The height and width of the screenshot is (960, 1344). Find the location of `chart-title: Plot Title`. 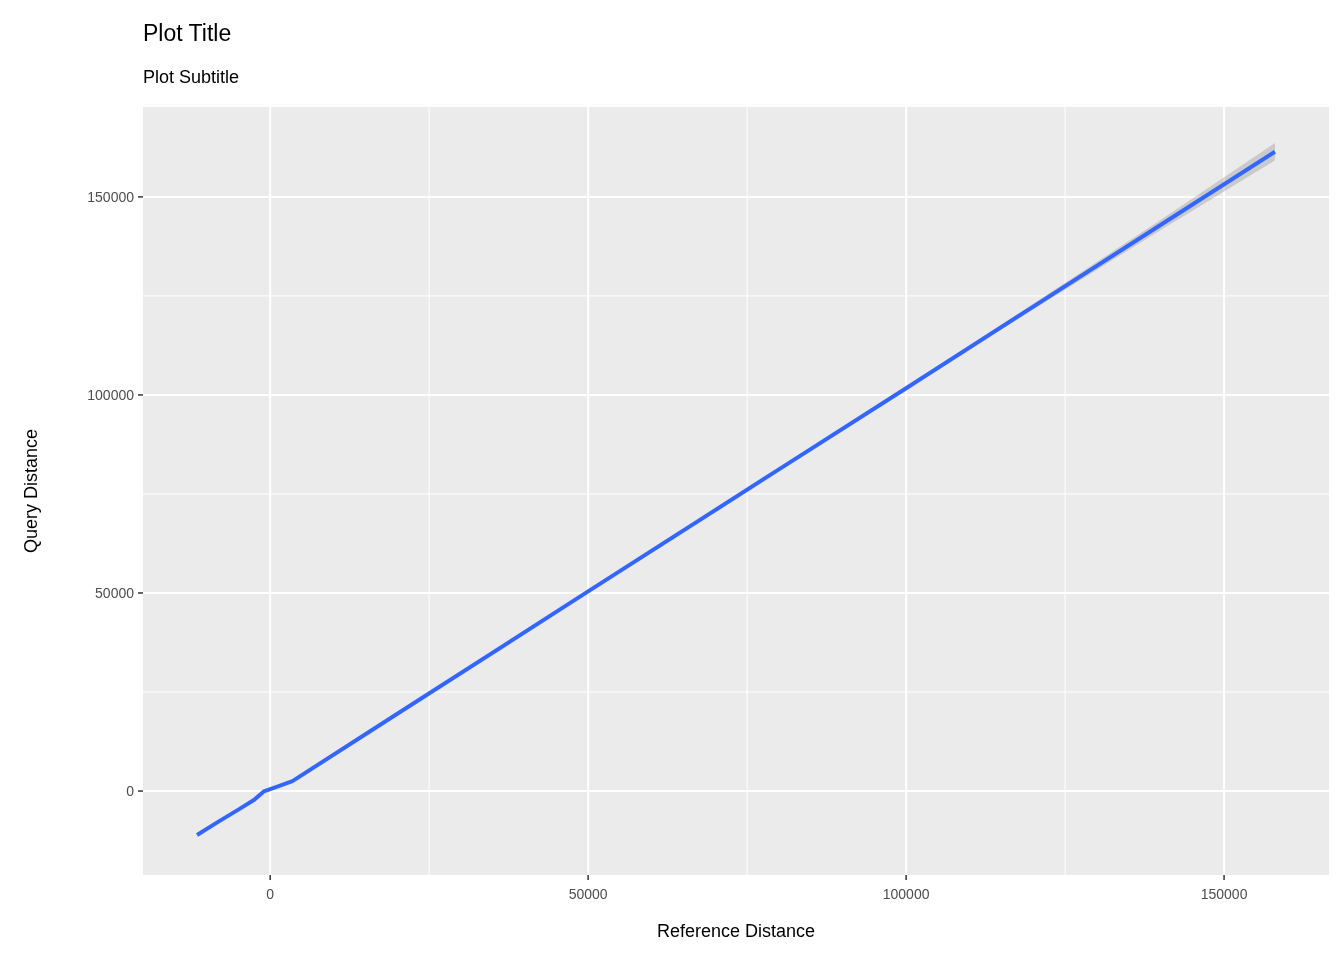

chart-title: Plot Title is located at coordinates (187, 33).